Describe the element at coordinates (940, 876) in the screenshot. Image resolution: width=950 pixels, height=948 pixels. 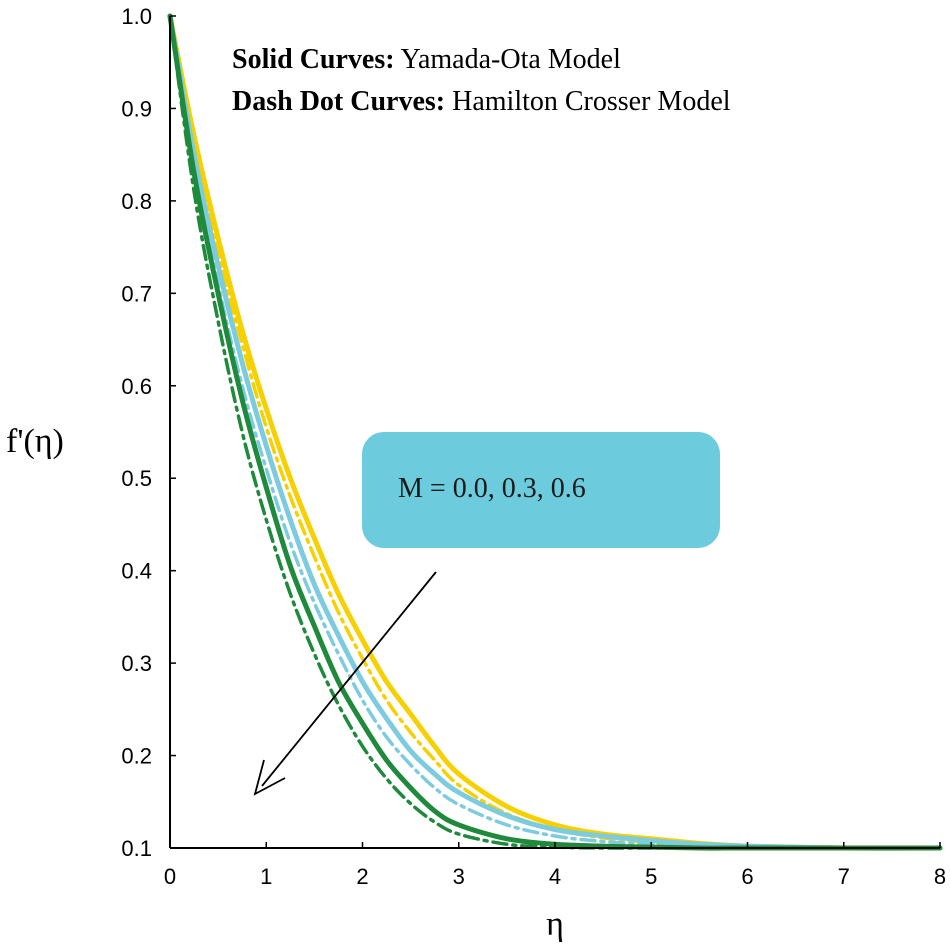
I see `x-tick-label: 8` at that location.